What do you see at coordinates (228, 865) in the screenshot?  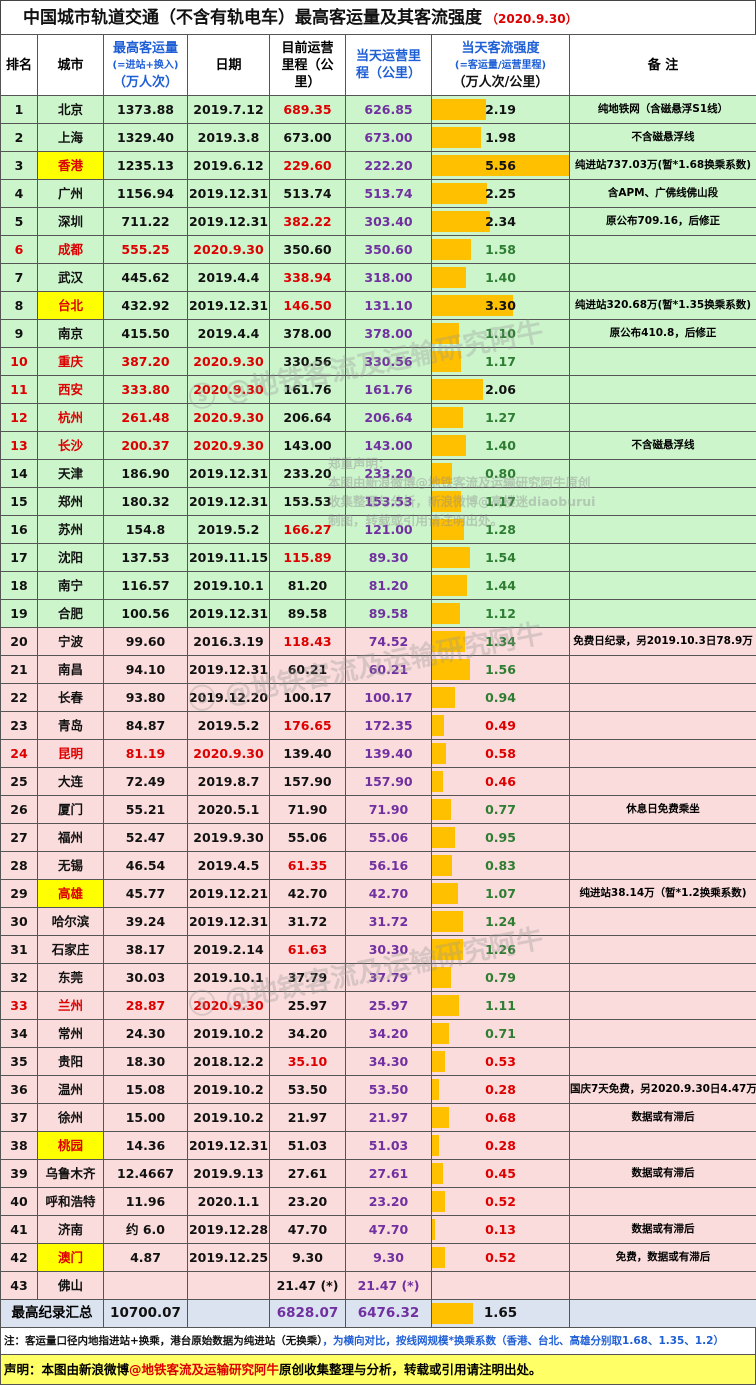 I see `date-cell: 2019.4.5` at bounding box center [228, 865].